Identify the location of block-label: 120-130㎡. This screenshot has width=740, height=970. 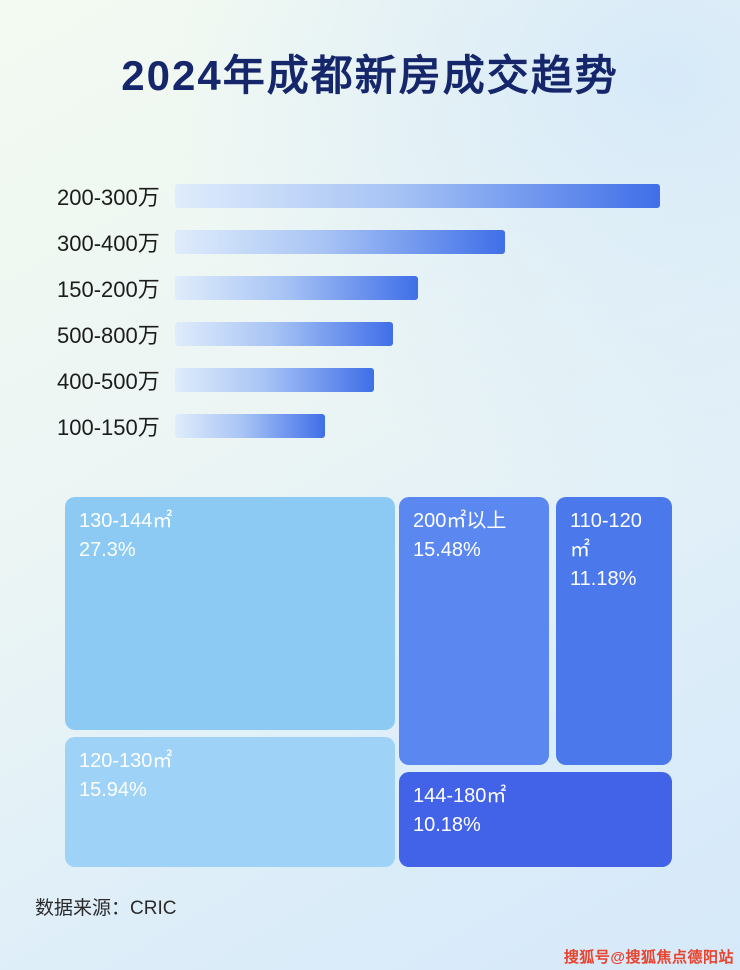
(126, 761).